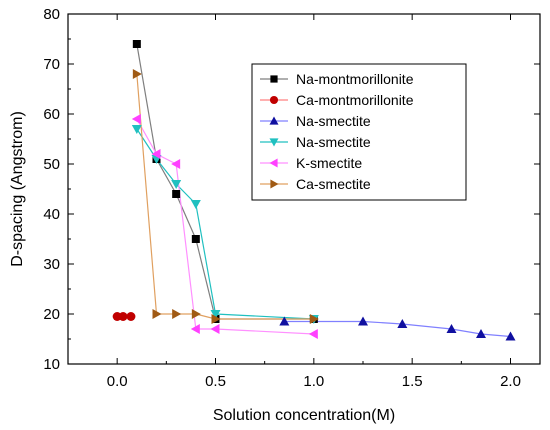 The height and width of the screenshot is (430, 550). Describe the element at coordinates (51, 364) in the screenshot. I see `y-tick-label: 10` at that location.